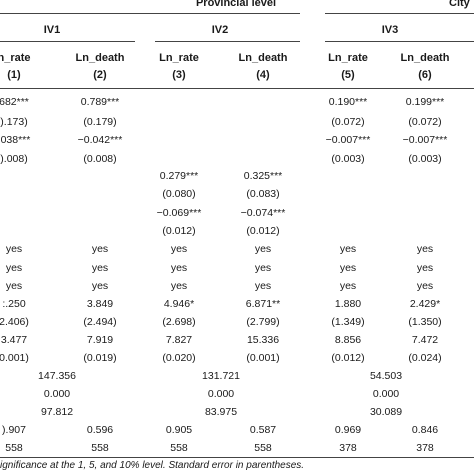 The width and height of the screenshot is (474, 474). I want to click on column-var-4: Ln_death, so click(263, 58).